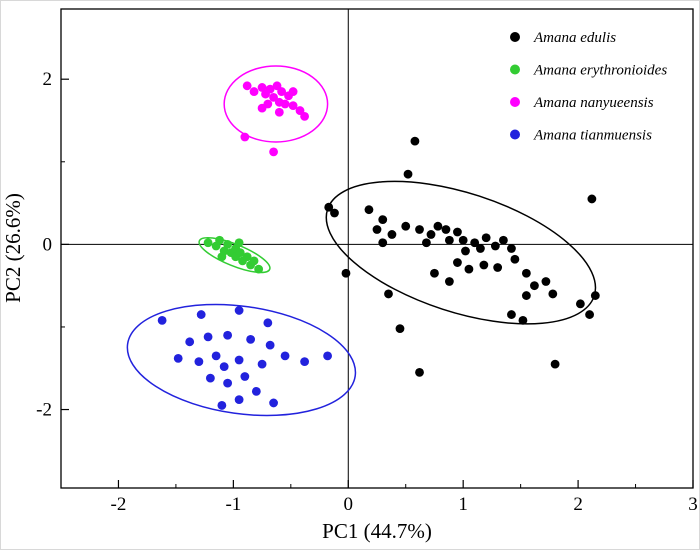 This screenshot has width=700, height=551. Describe the element at coordinates (44, 410) in the screenshot. I see `y-axis-tick-label: -2` at that location.